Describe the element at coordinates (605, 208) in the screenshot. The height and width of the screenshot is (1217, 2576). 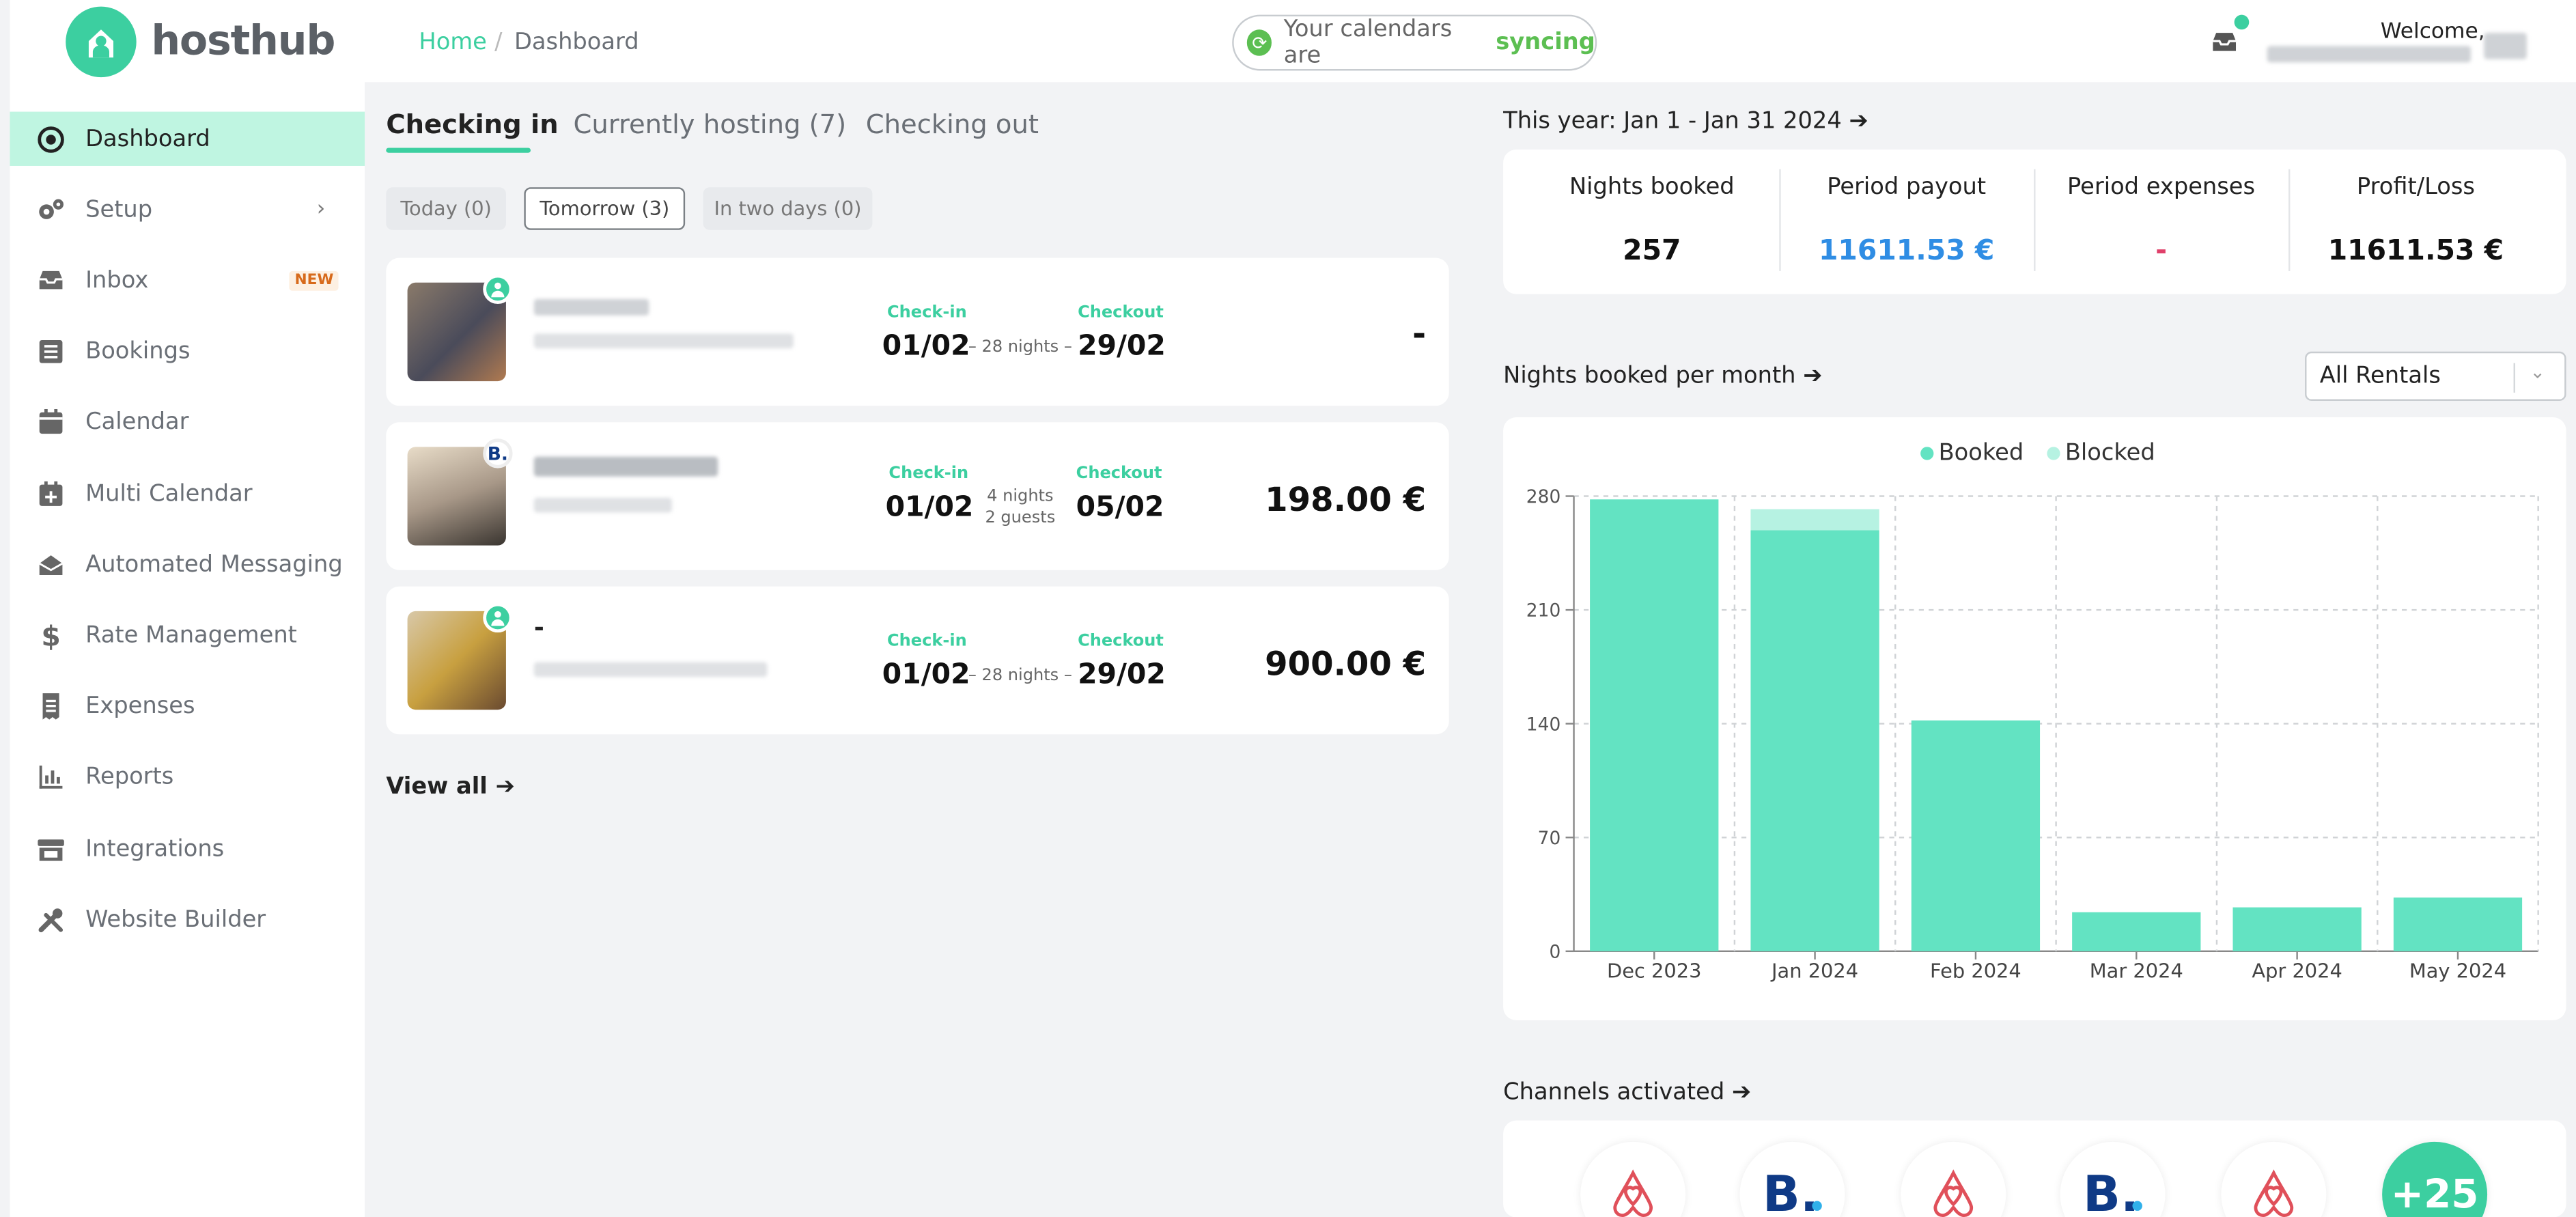
I see `filter-tomorrow: Tomorrow (3)` at that location.